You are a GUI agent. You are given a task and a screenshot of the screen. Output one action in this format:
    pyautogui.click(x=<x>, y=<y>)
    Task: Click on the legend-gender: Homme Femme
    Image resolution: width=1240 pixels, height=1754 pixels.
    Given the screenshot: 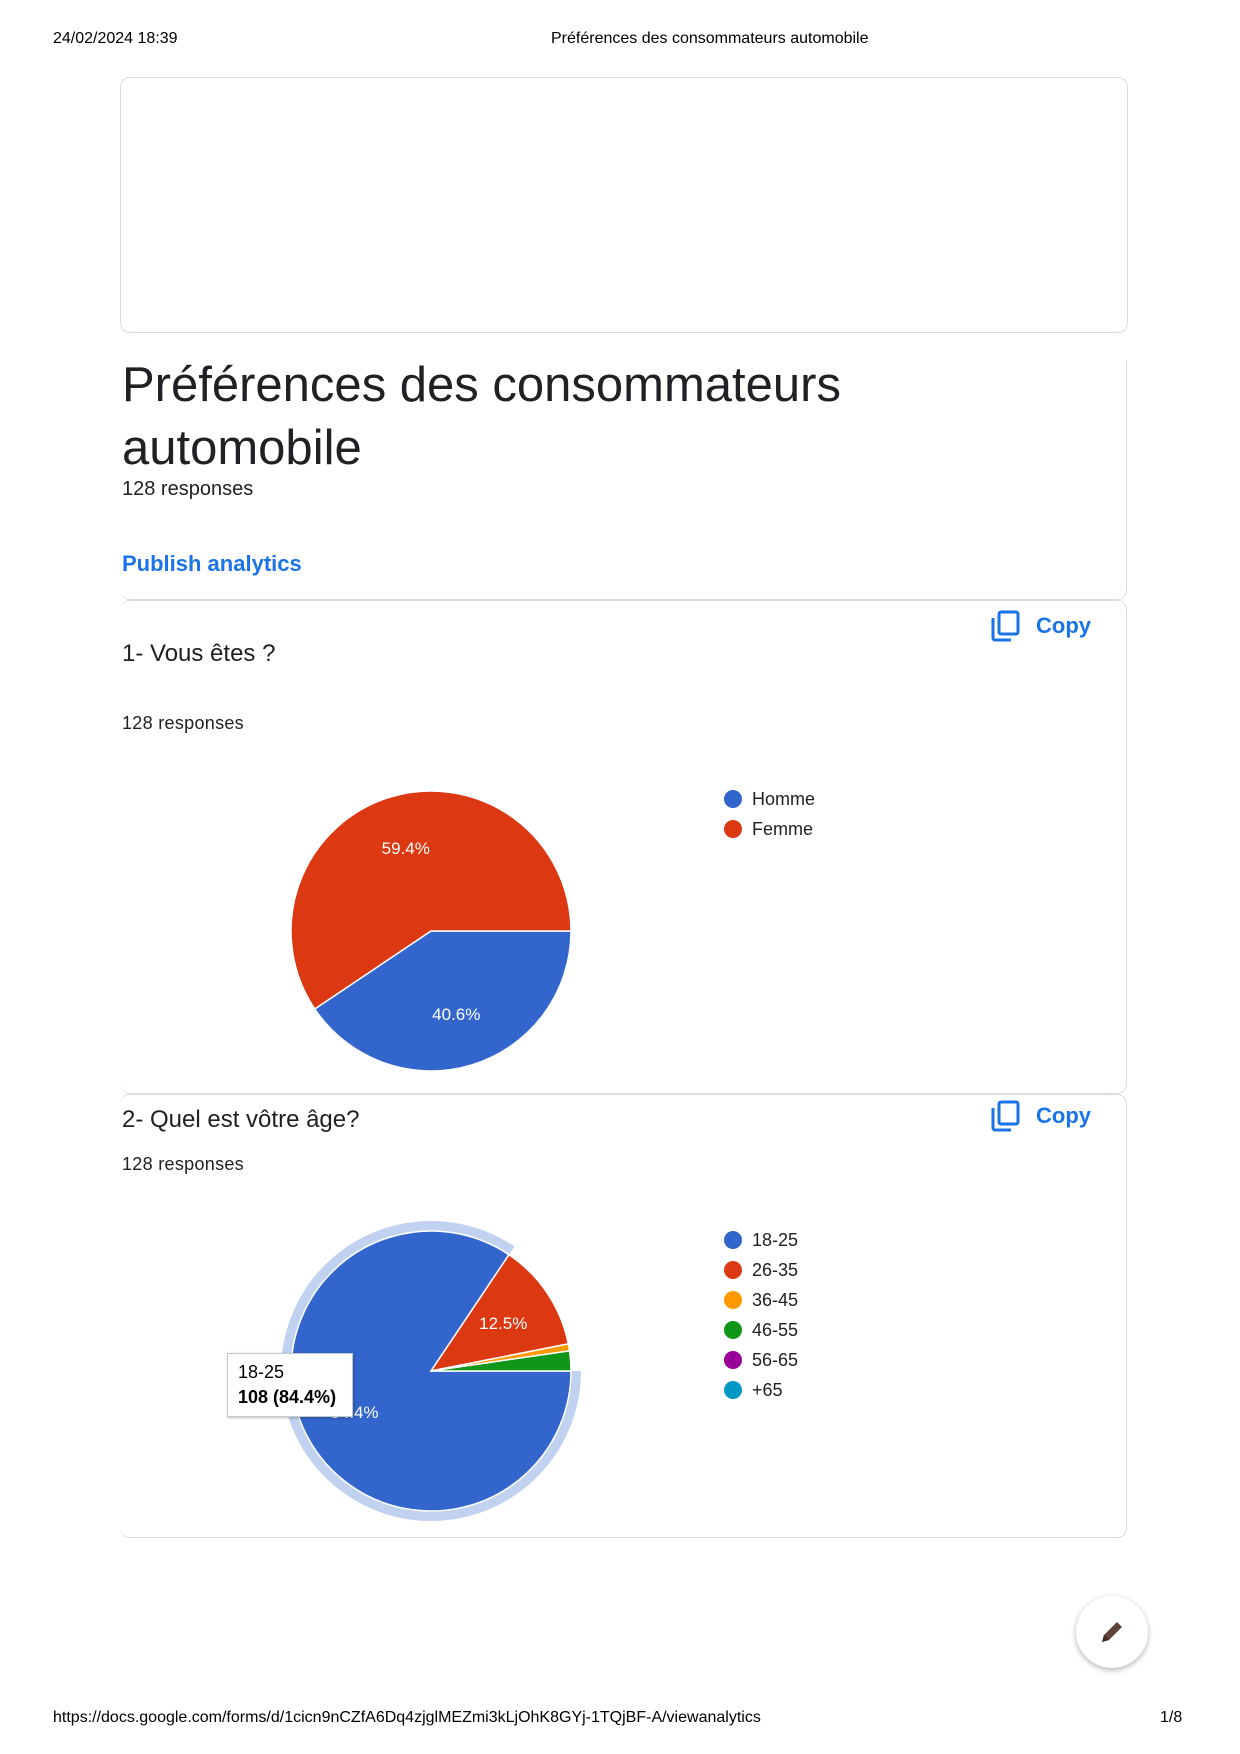 What is the action you would take?
    pyautogui.click(x=769, y=814)
    